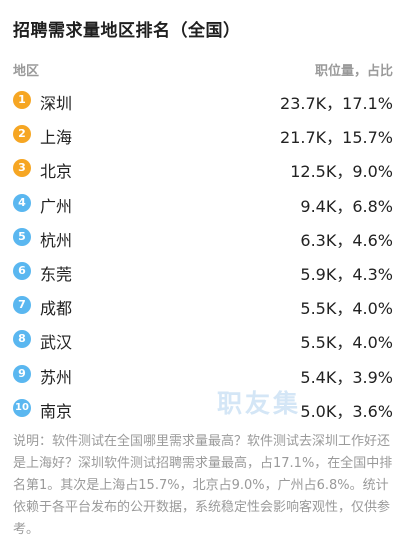 Image resolution: width=405 pixels, height=541 pixels. Describe the element at coordinates (203, 134) in the screenshot. I see `ranking-row: 2 上海 21.7K，15.7%` at that location.